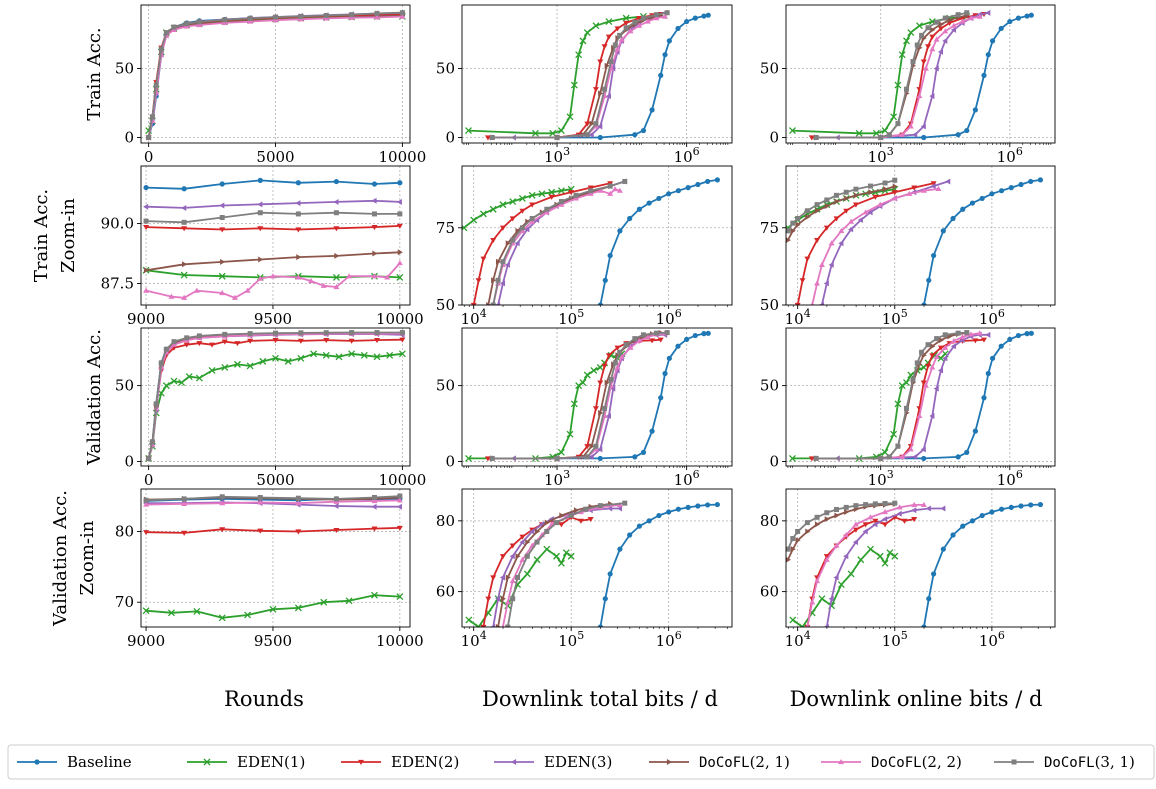  What do you see at coordinates (719, 762) in the screenshot?
I see `legend-item: DoCoFL(2, 1)` at bounding box center [719, 762].